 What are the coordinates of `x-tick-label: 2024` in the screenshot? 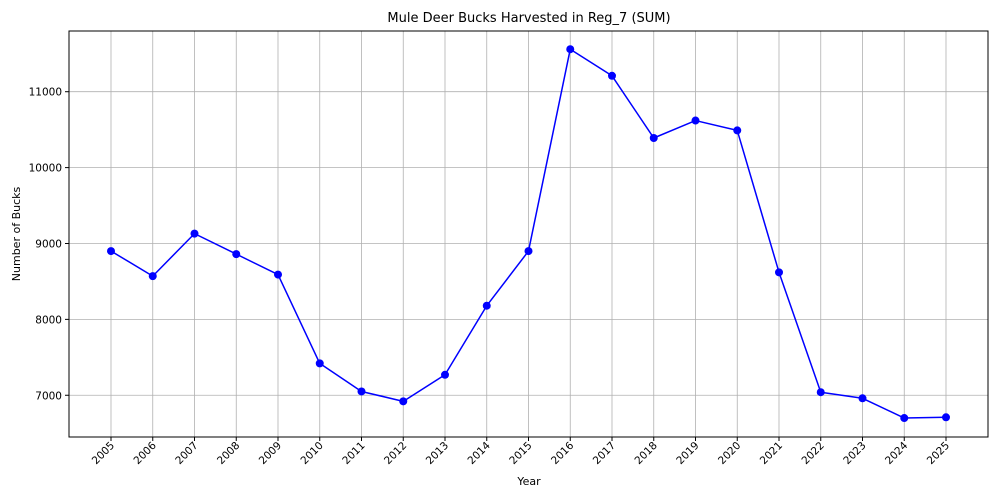 It's located at (897, 453).